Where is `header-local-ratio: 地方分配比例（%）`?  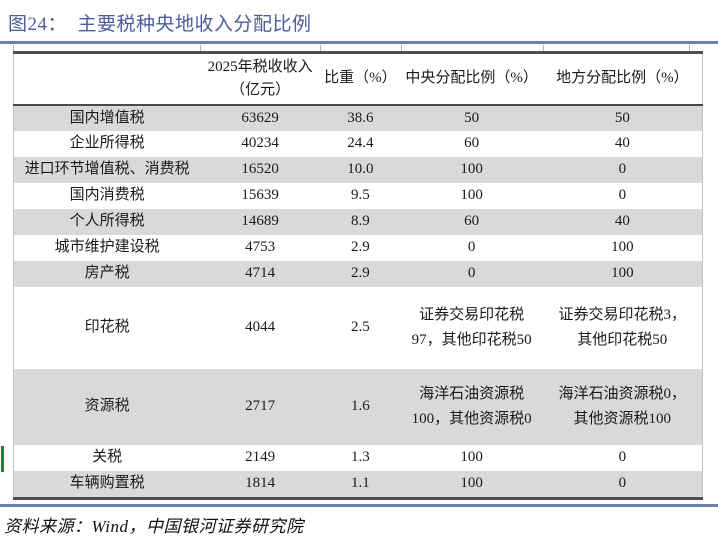
header-local-ratio: 地方分配比例（%） is located at coordinates (622, 79).